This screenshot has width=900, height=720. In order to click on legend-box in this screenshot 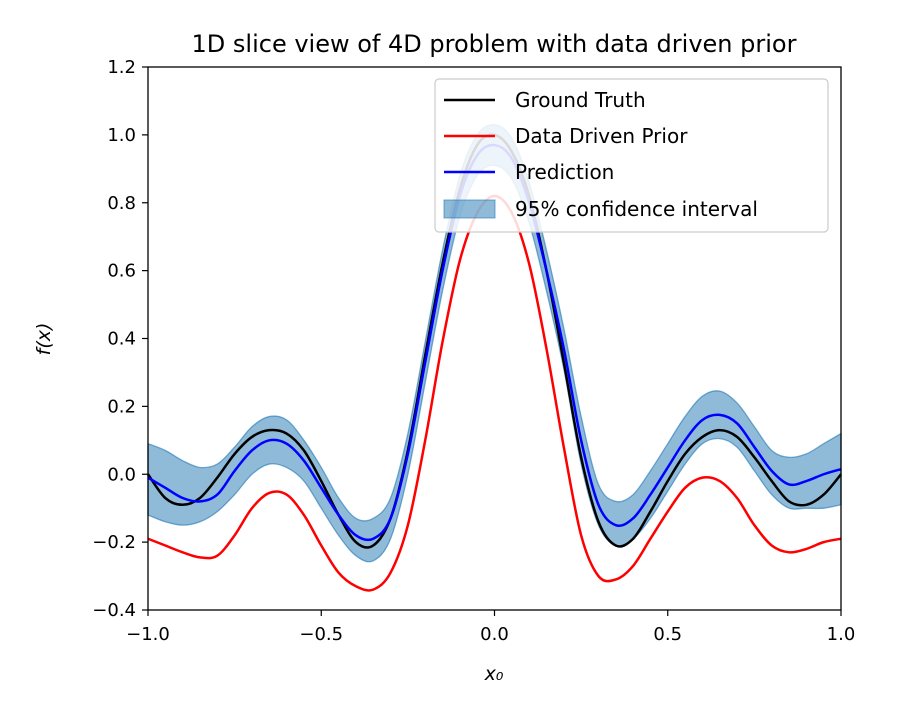, I will do `click(631, 155)`.